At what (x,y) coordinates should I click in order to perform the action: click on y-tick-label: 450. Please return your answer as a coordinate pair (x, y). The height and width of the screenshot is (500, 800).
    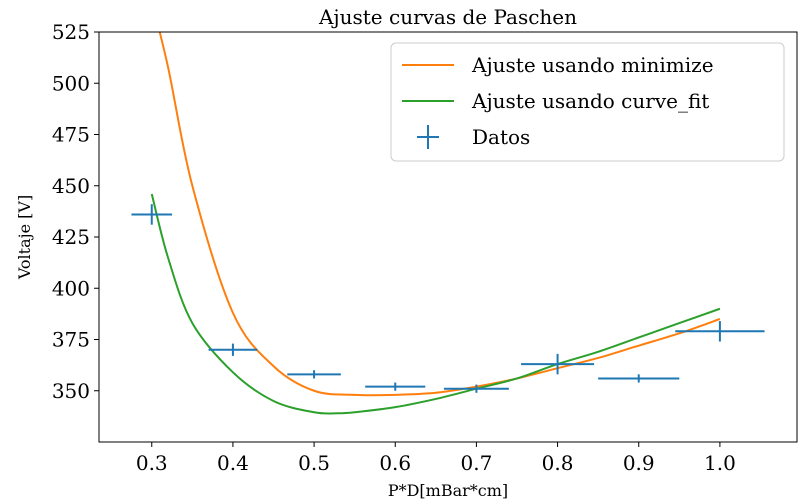
    Looking at the image, I should click on (71, 186).